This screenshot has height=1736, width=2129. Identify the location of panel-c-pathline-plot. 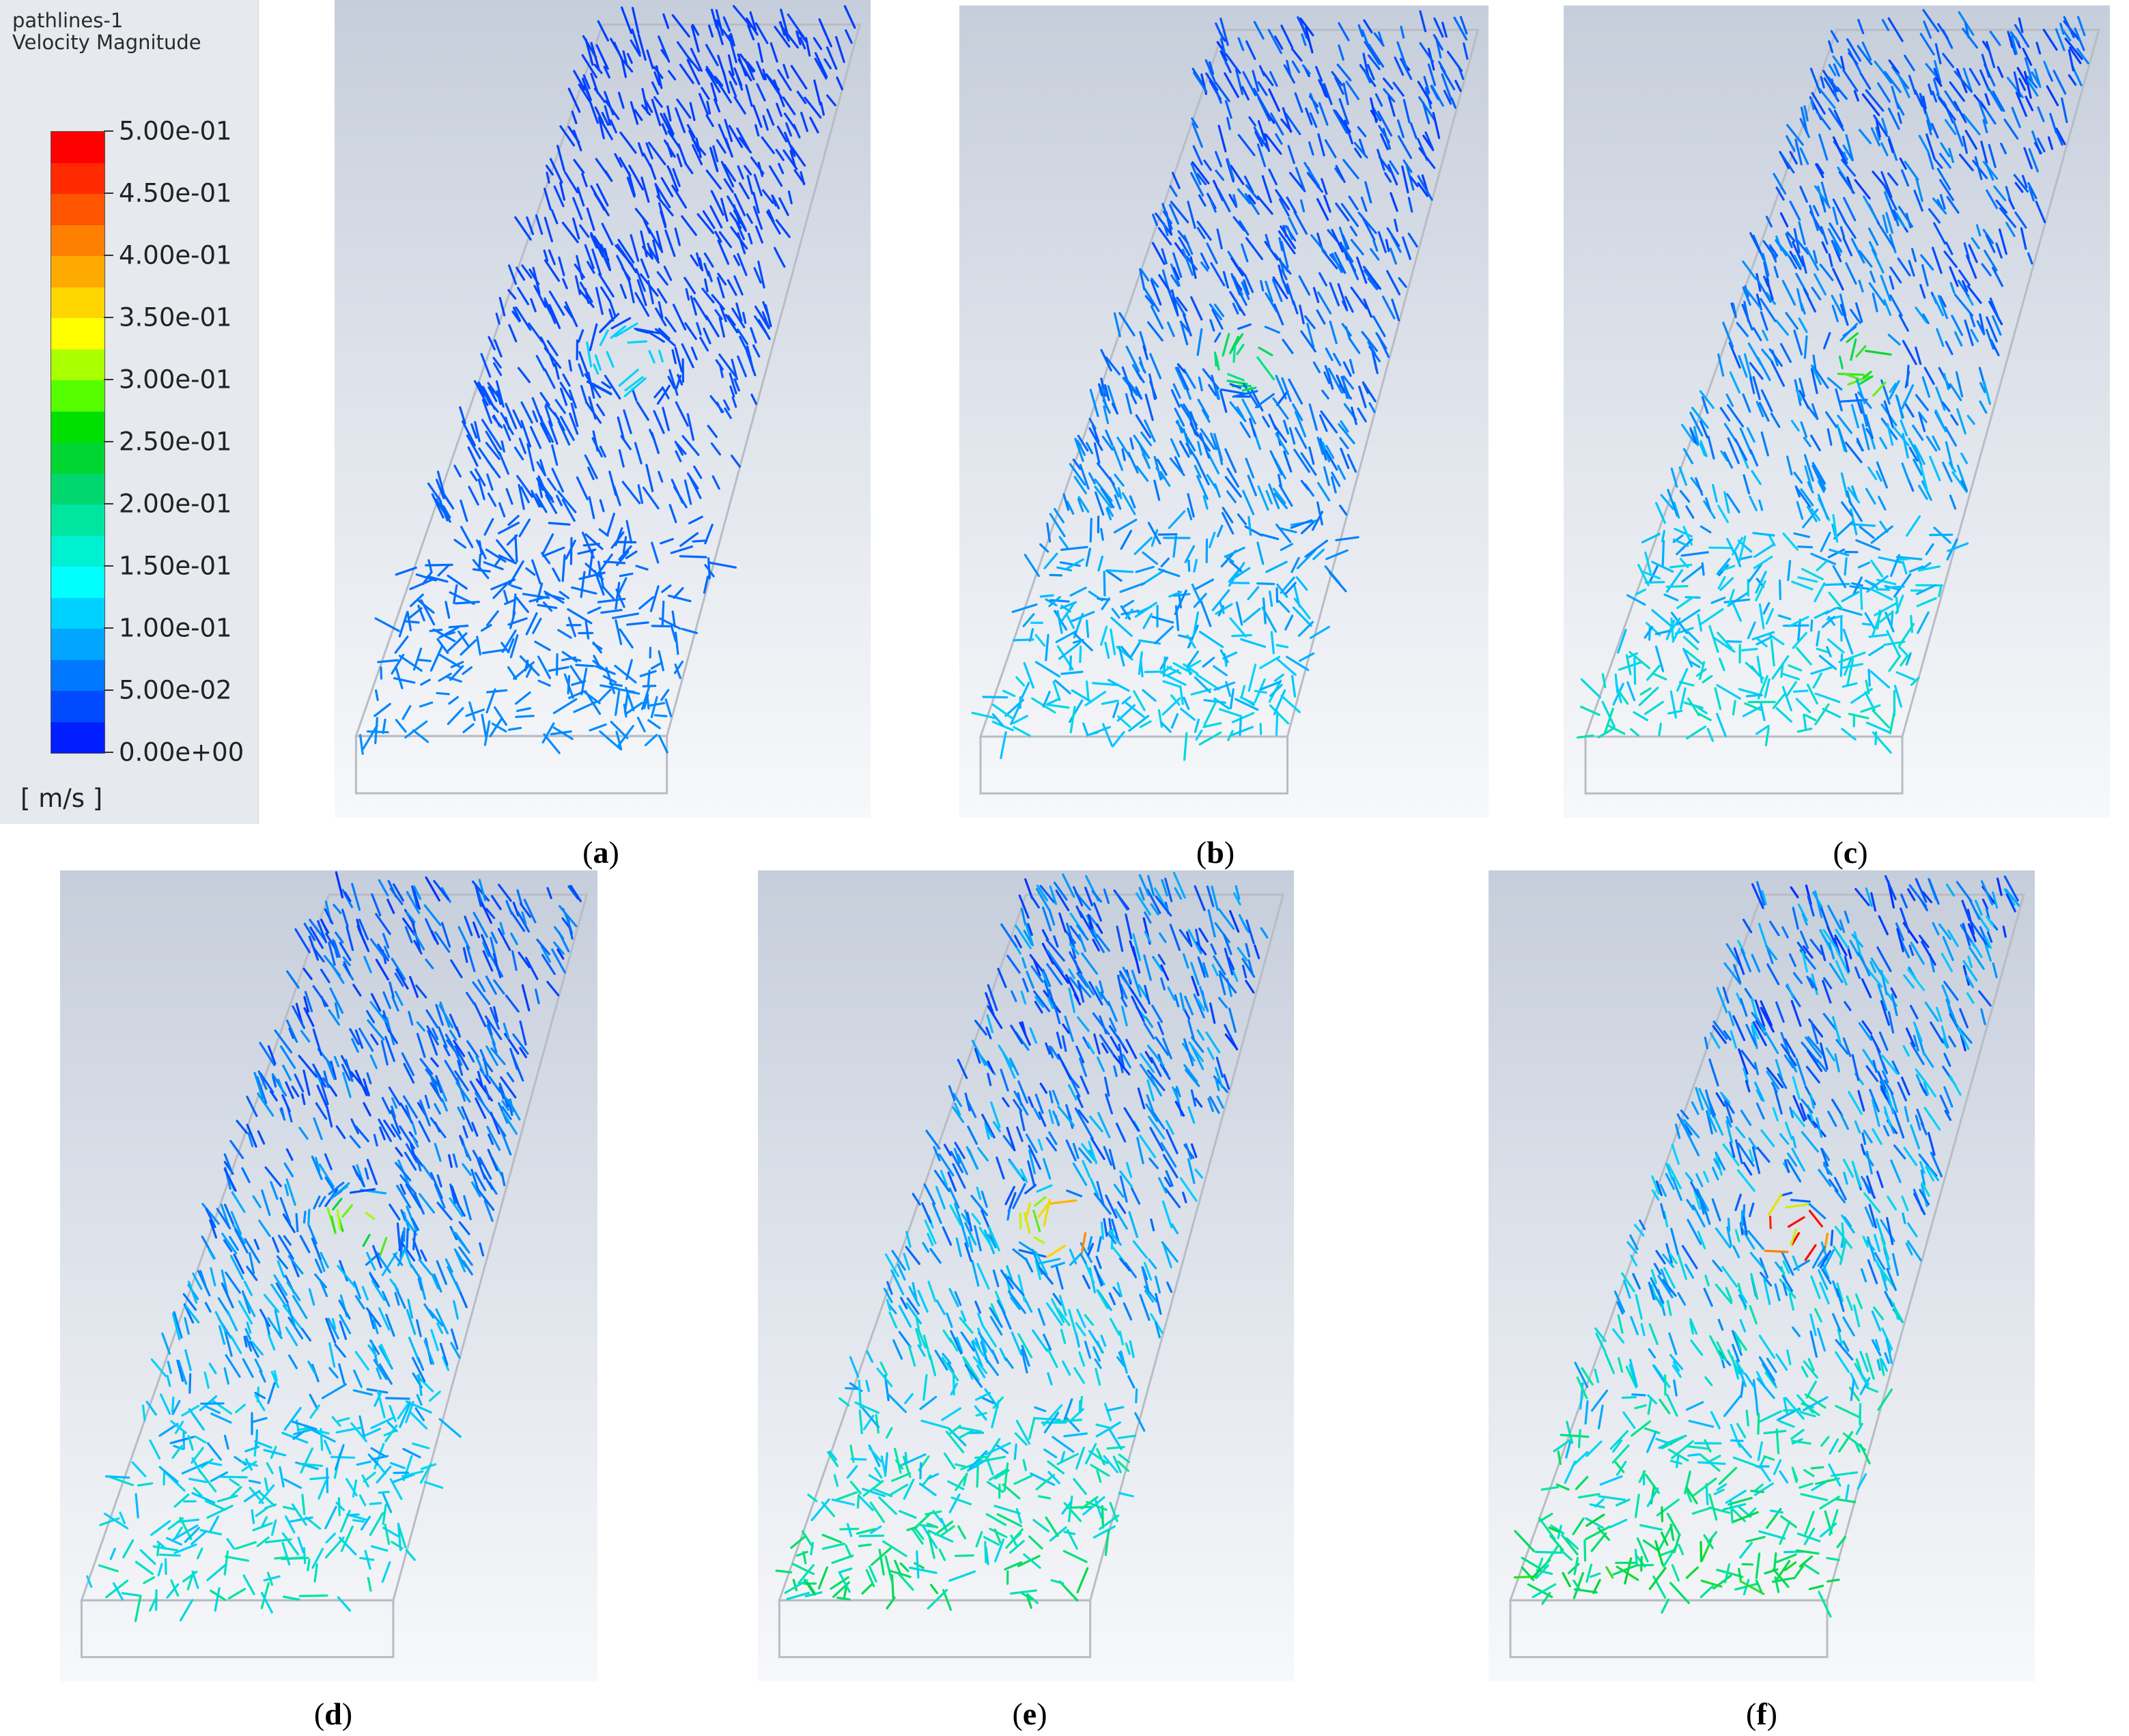
(1837, 411).